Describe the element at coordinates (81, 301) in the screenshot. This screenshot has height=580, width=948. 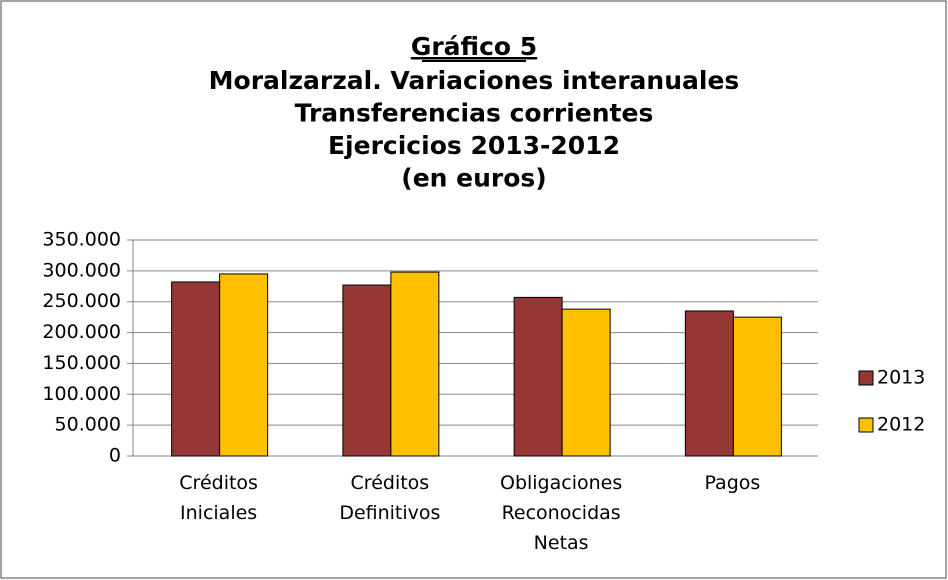
I see `y-tick-label: 250.000` at that location.